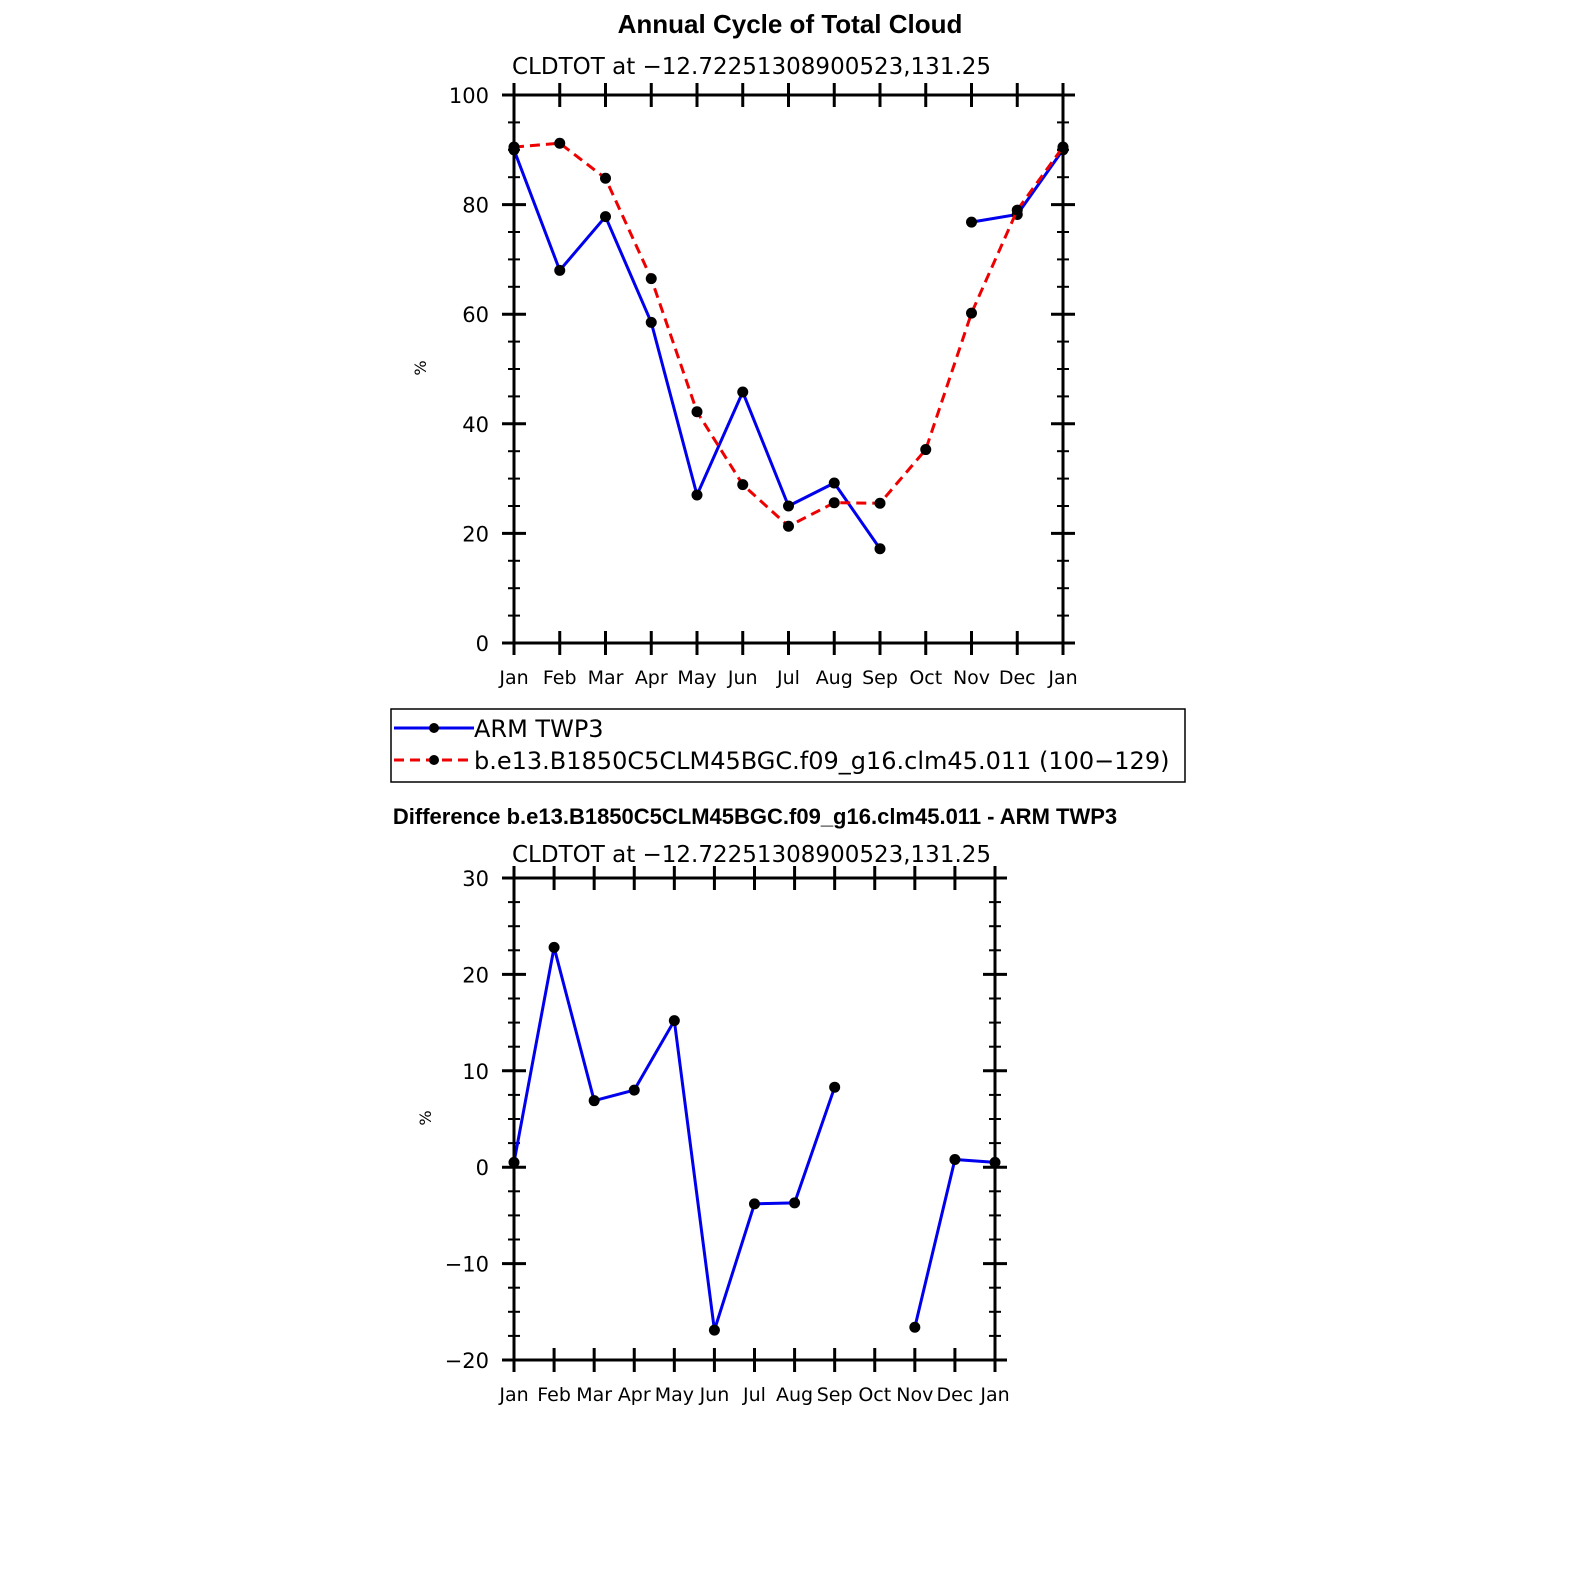  What do you see at coordinates (788, 678) in the screenshot?
I see `annual-cycle-x-tick-label: Jul` at bounding box center [788, 678].